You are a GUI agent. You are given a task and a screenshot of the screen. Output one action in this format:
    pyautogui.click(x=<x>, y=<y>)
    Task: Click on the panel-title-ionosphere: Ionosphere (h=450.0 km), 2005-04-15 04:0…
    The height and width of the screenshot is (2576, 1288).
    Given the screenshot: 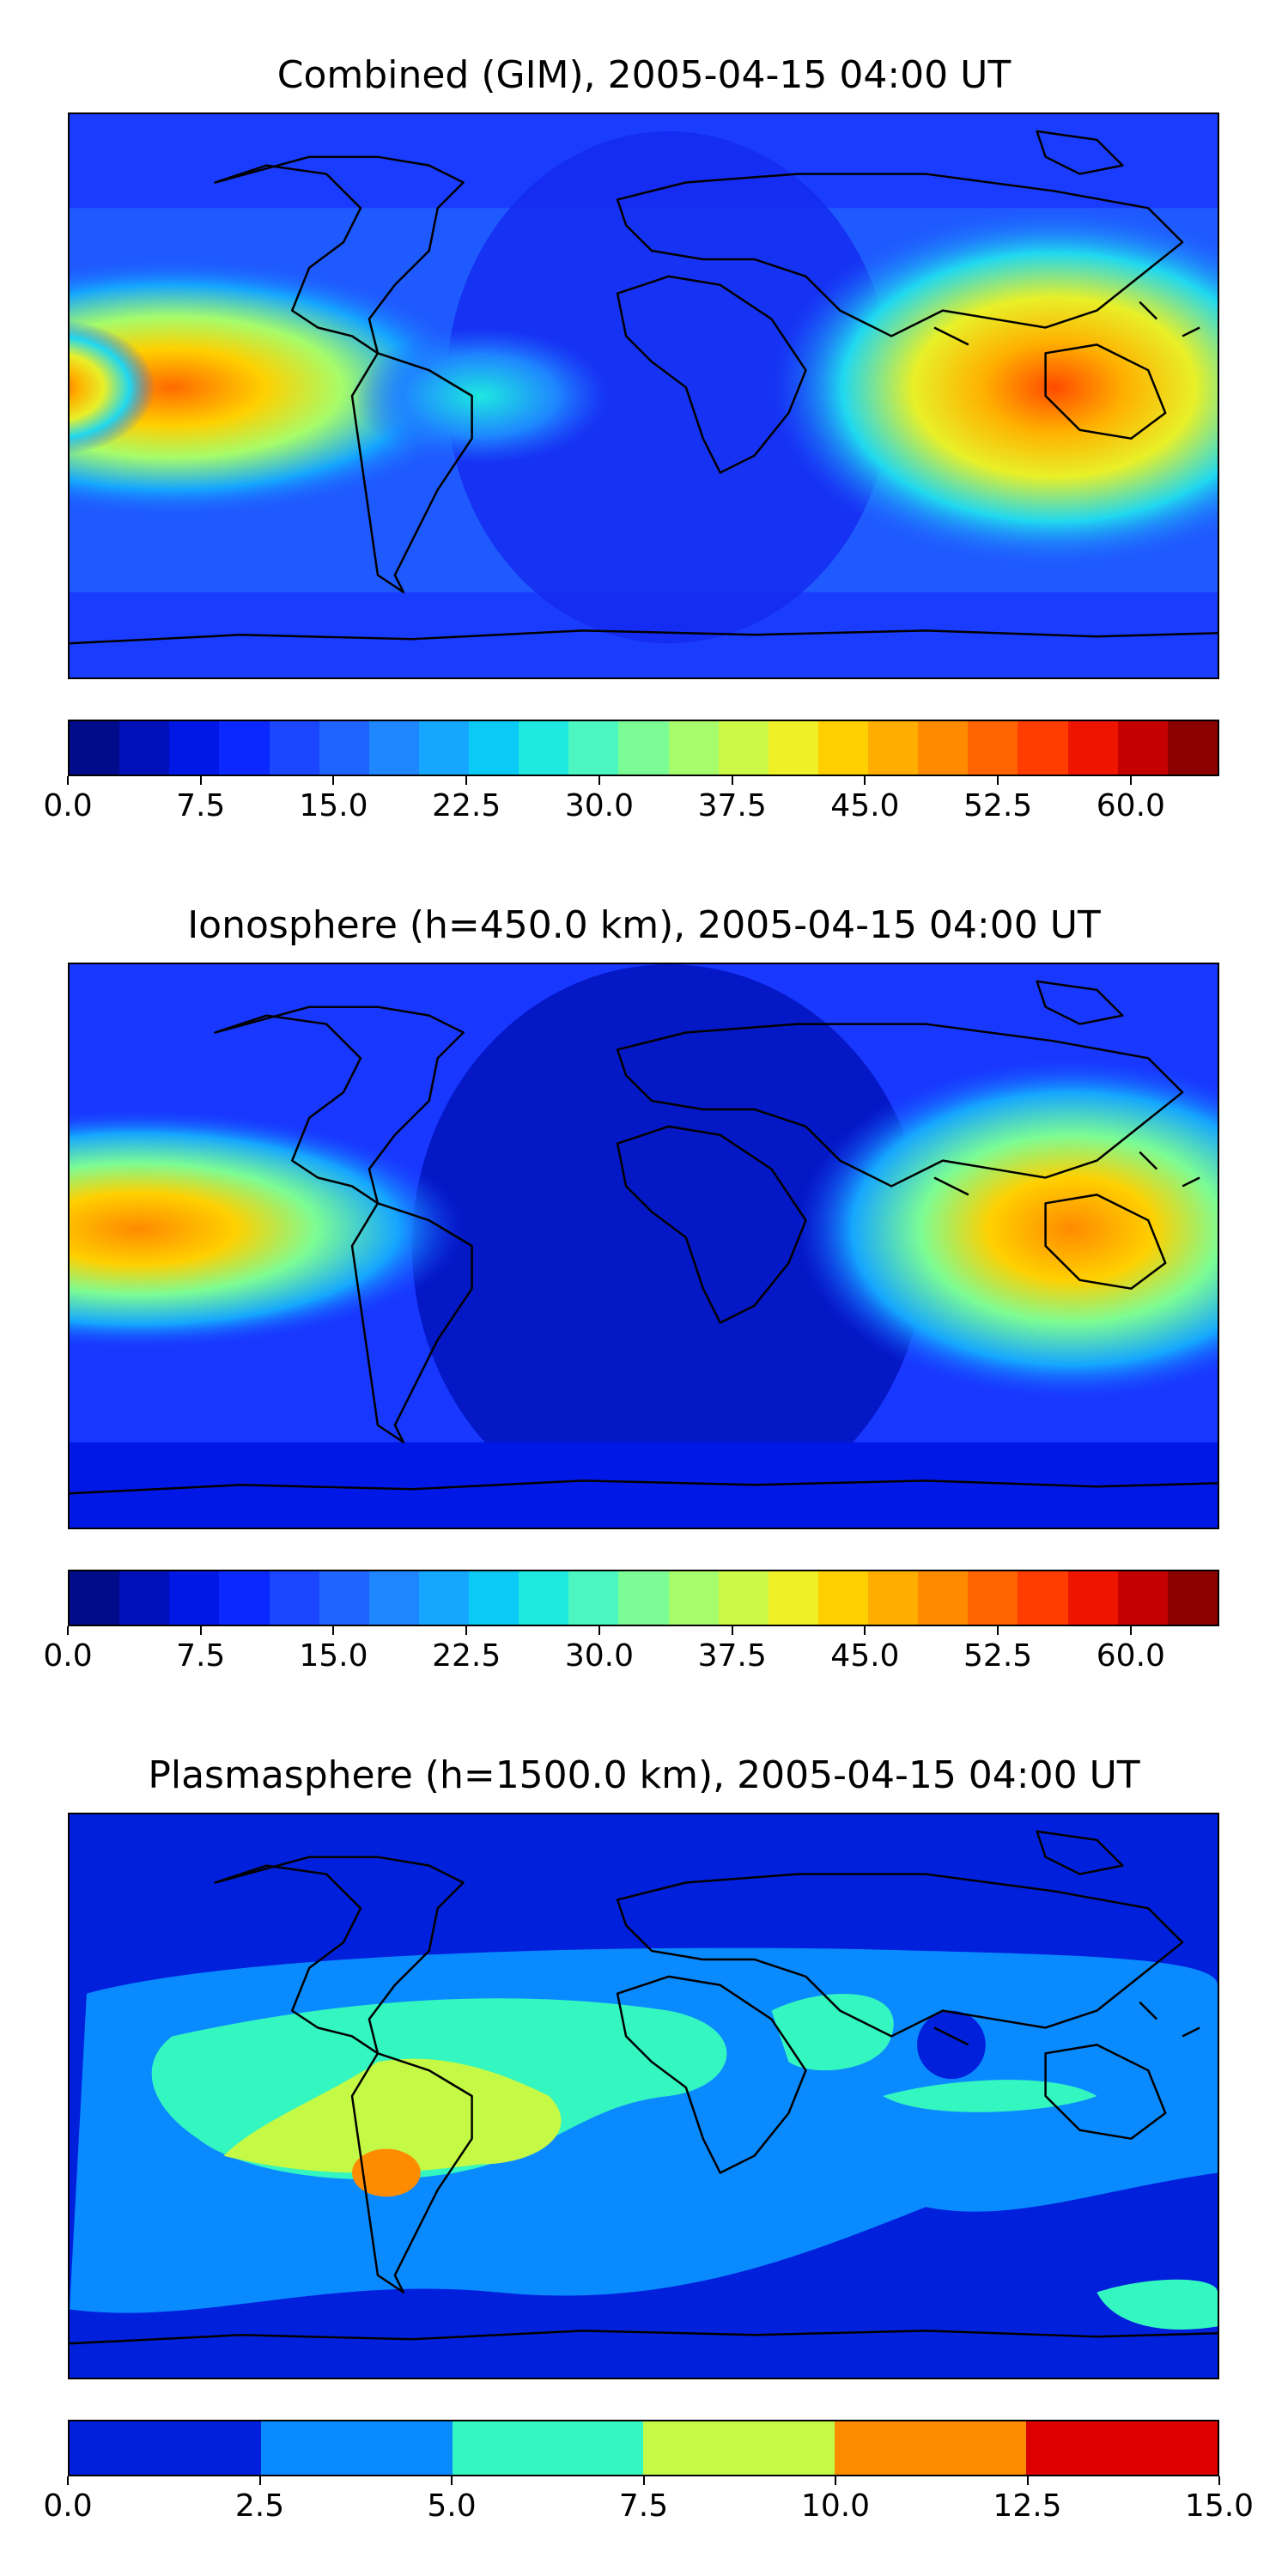 What is the action you would take?
    pyautogui.click(x=644, y=925)
    